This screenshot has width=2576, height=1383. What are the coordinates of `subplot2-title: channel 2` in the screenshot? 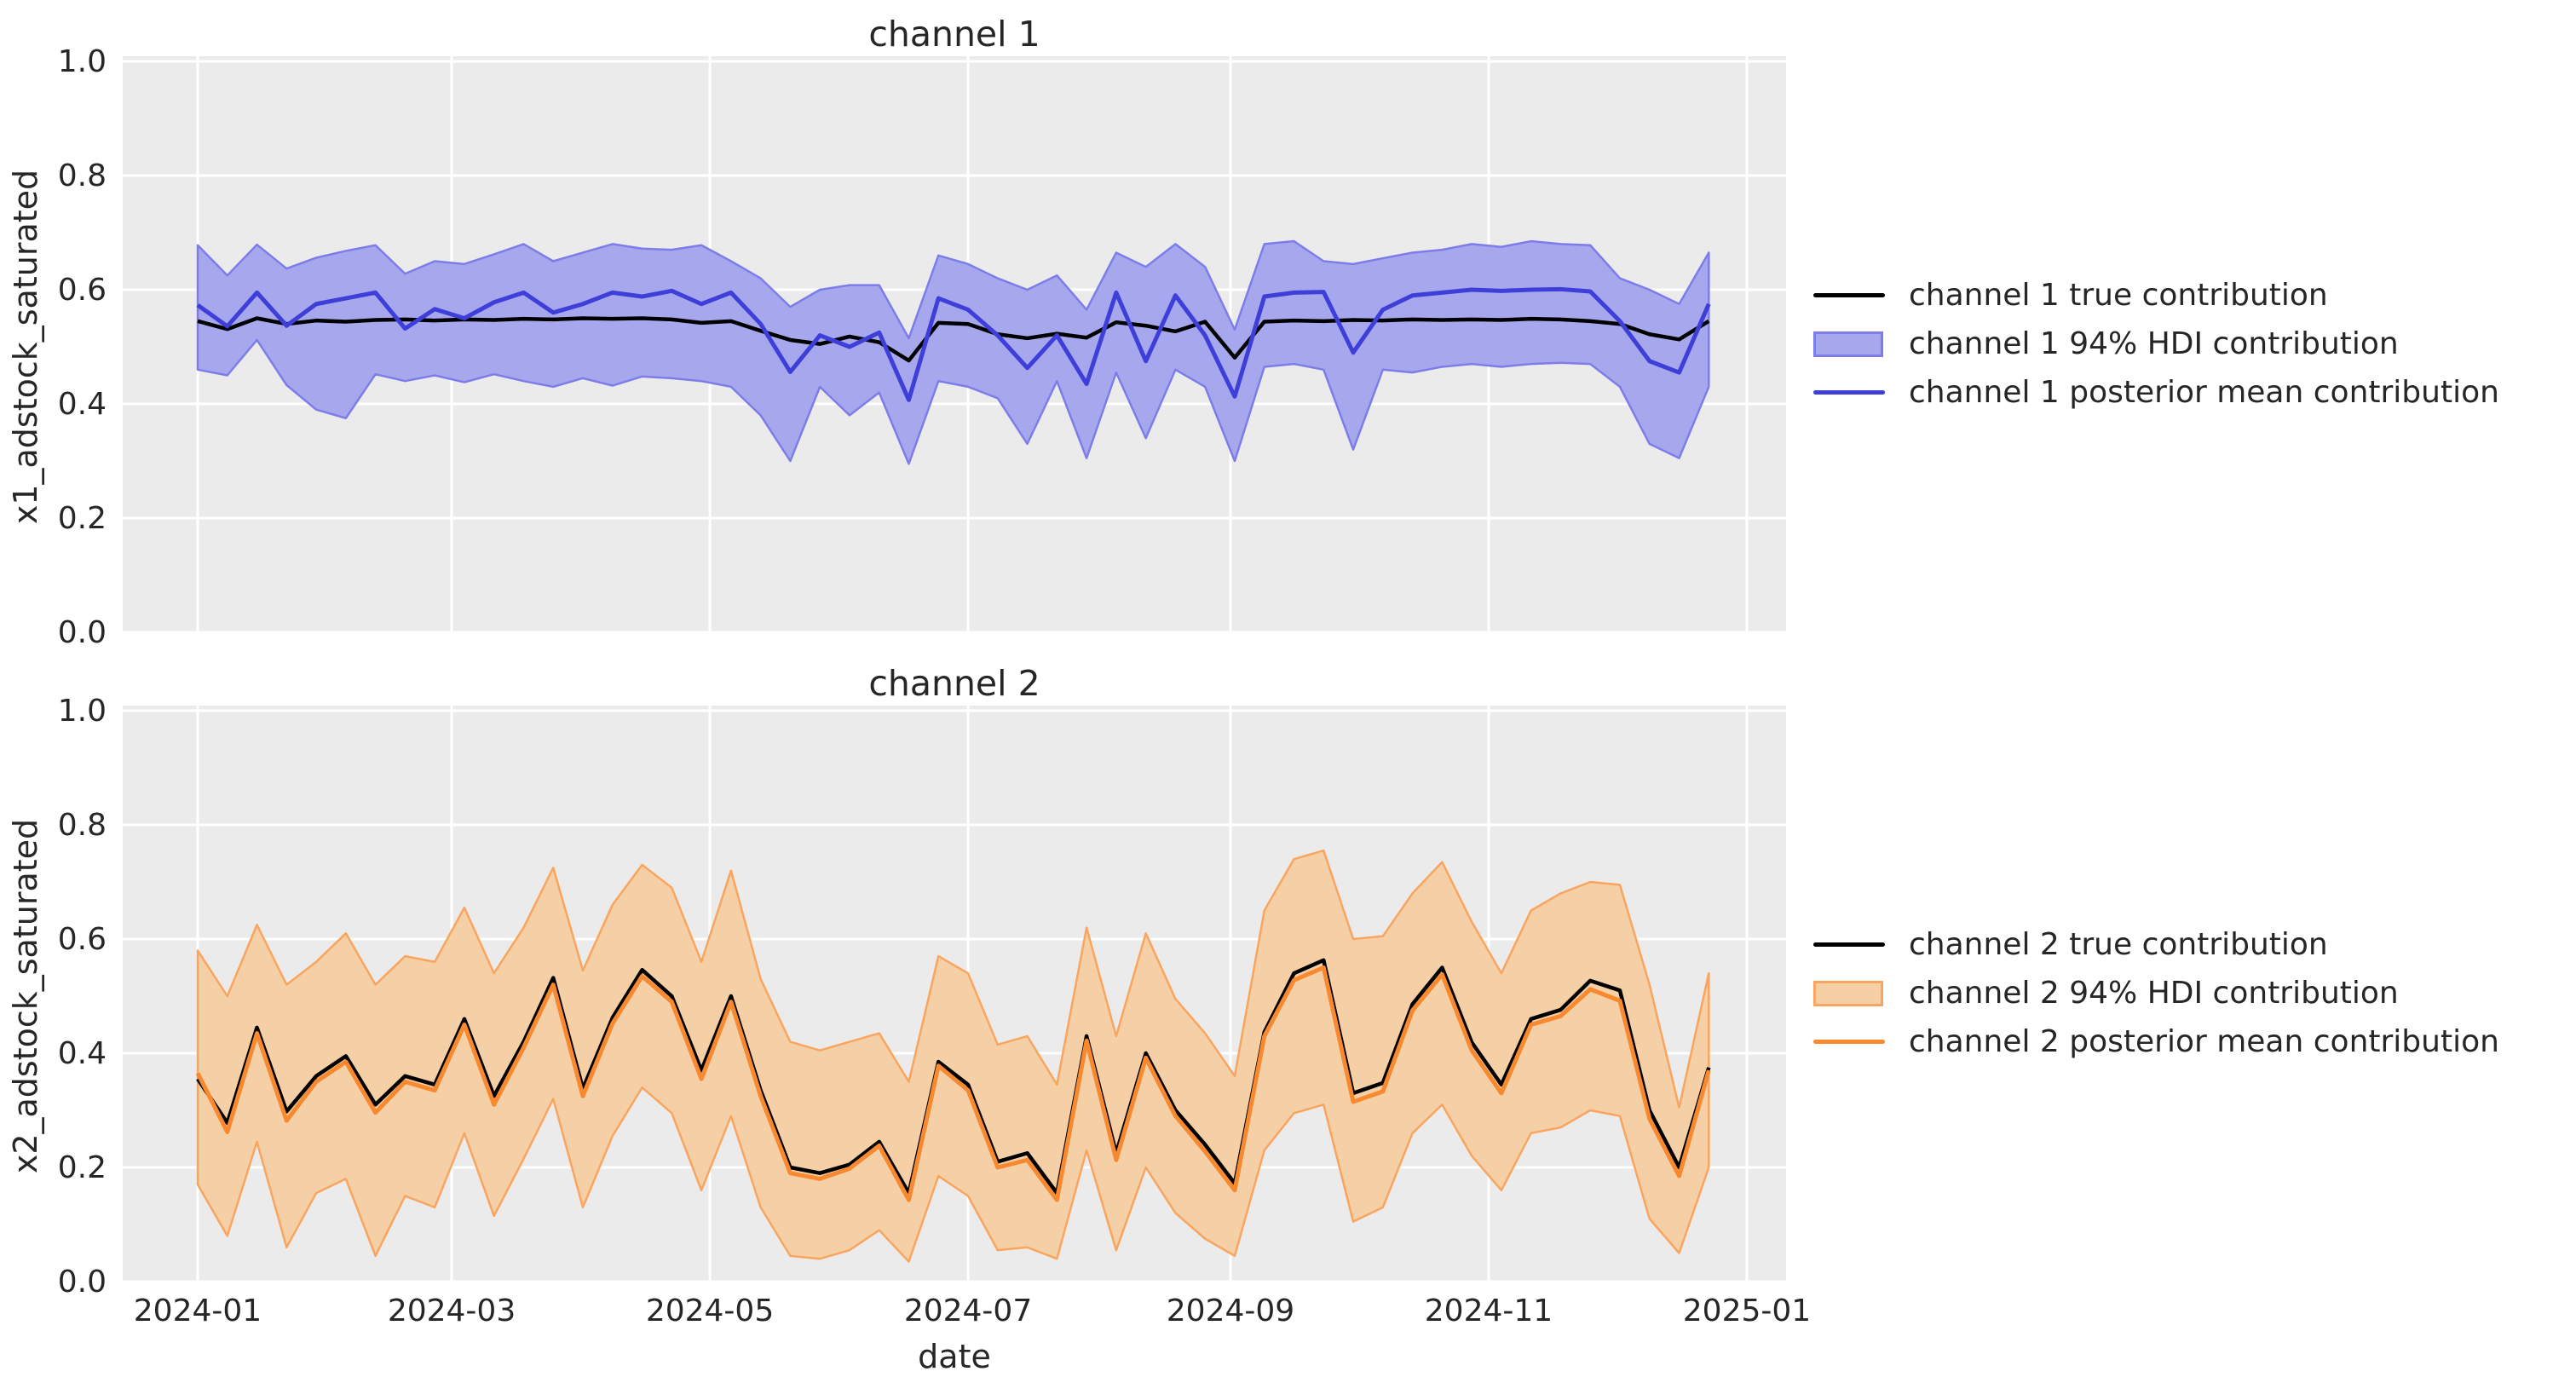 It's located at (954, 683).